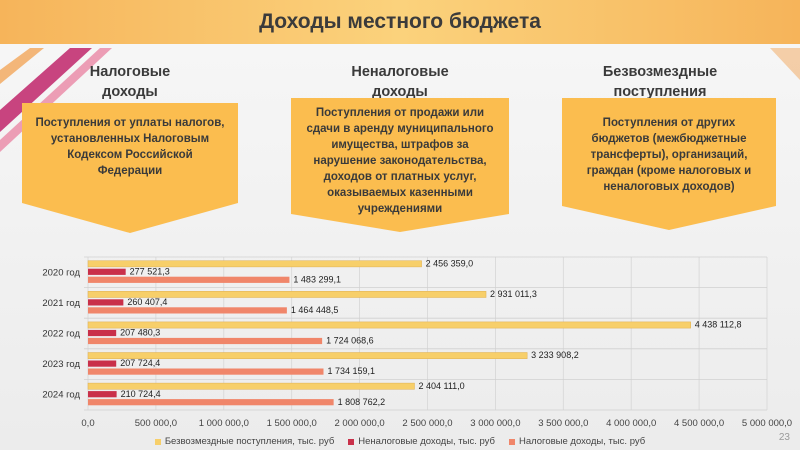 The image size is (800, 450). What do you see at coordinates (699, 423) in the screenshot?
I see `x-tick-label: 4 500 000,0` at bounding box center [699, 423].